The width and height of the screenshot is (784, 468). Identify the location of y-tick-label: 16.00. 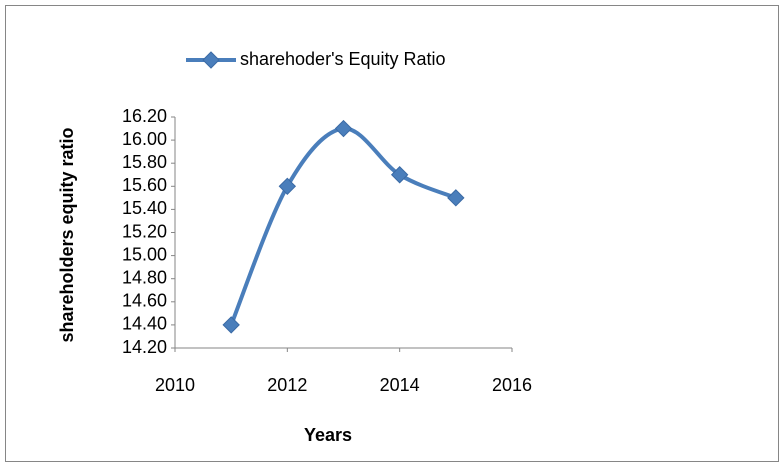
(144, 139).